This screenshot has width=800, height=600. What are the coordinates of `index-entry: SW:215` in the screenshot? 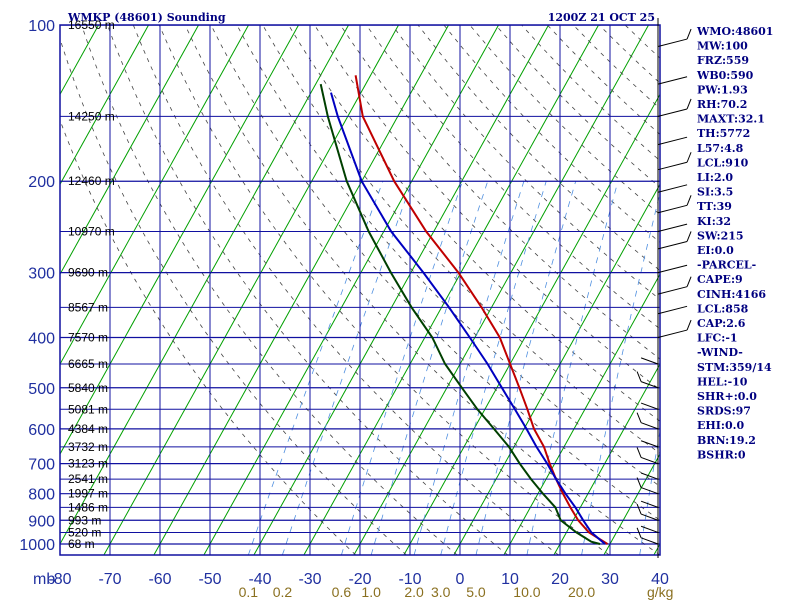 It's located at (720, 235).